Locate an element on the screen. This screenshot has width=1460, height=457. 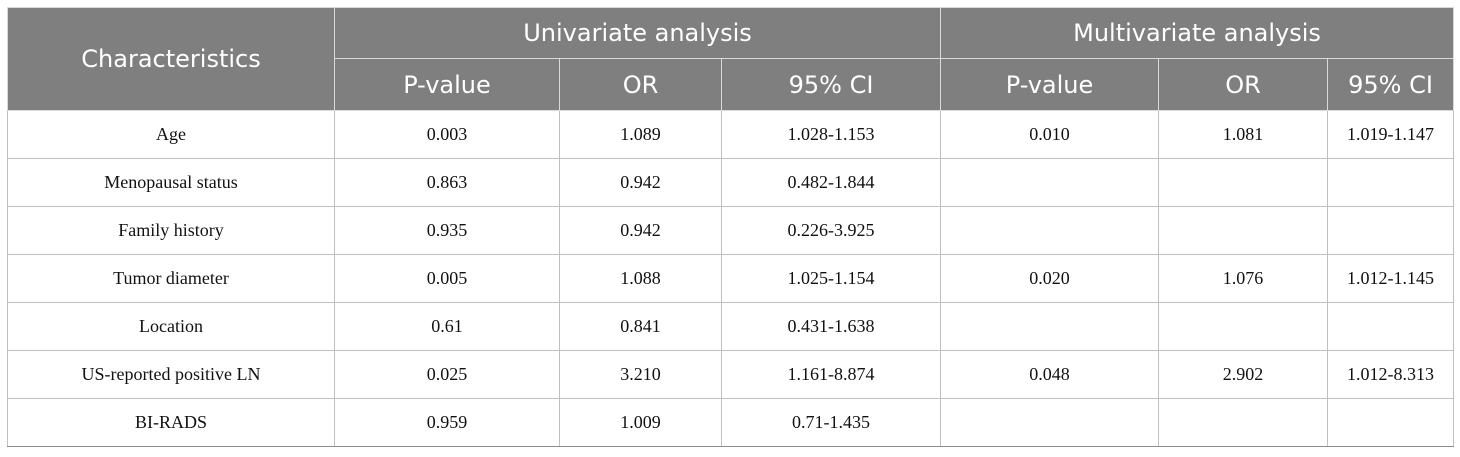
row-label: Family history is located at coordinates (171, 230).